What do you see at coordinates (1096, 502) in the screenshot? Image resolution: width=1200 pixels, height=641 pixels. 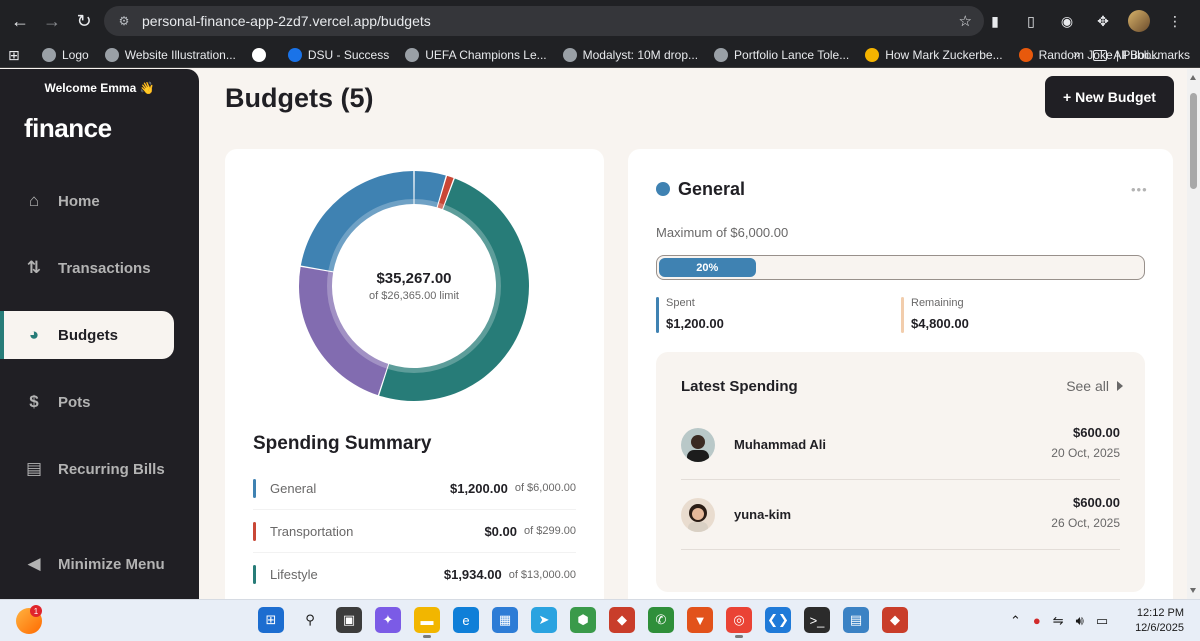 I see `transaction-amount: $600.00` at bounding box center [1096, 502].